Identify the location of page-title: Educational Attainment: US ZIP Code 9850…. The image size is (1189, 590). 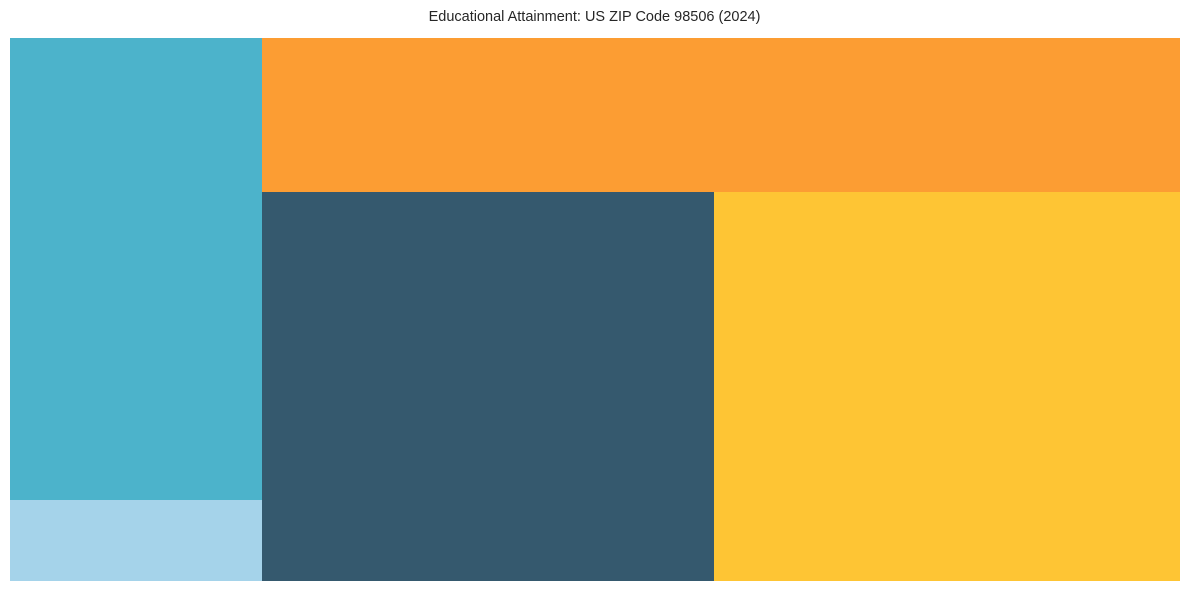
(594, 17).